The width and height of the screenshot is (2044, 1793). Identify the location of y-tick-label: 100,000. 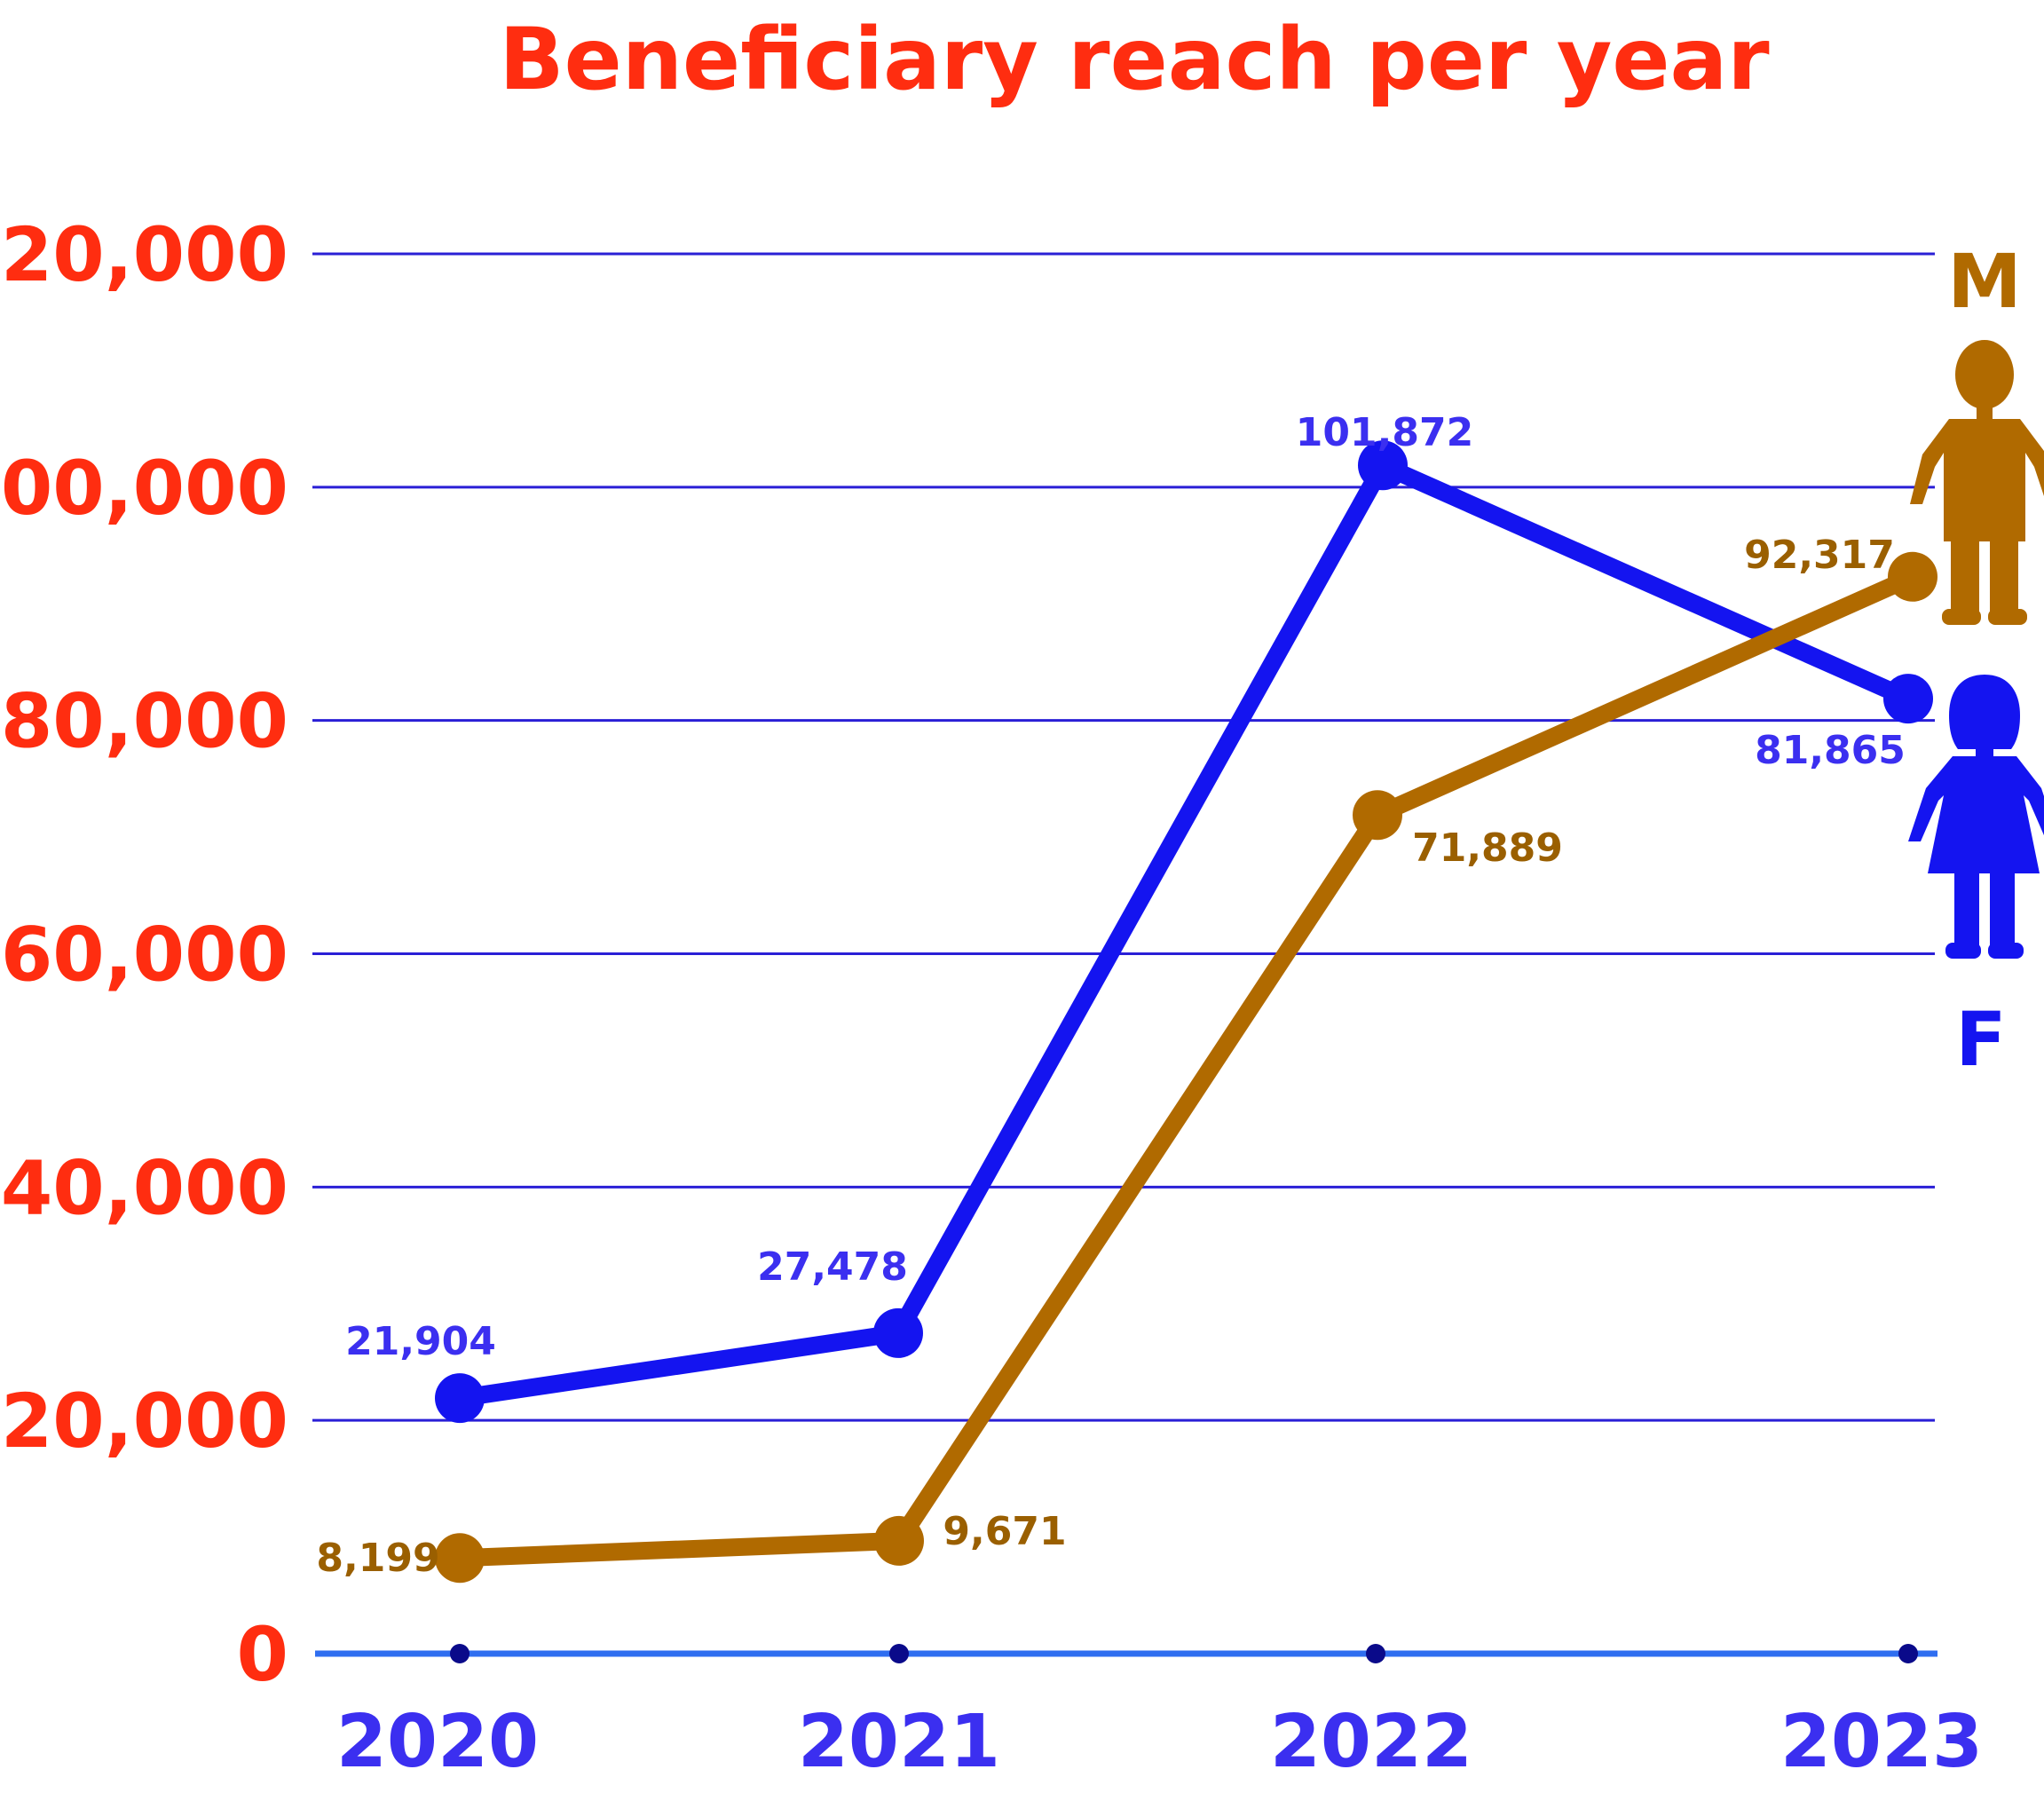
(144, 488).